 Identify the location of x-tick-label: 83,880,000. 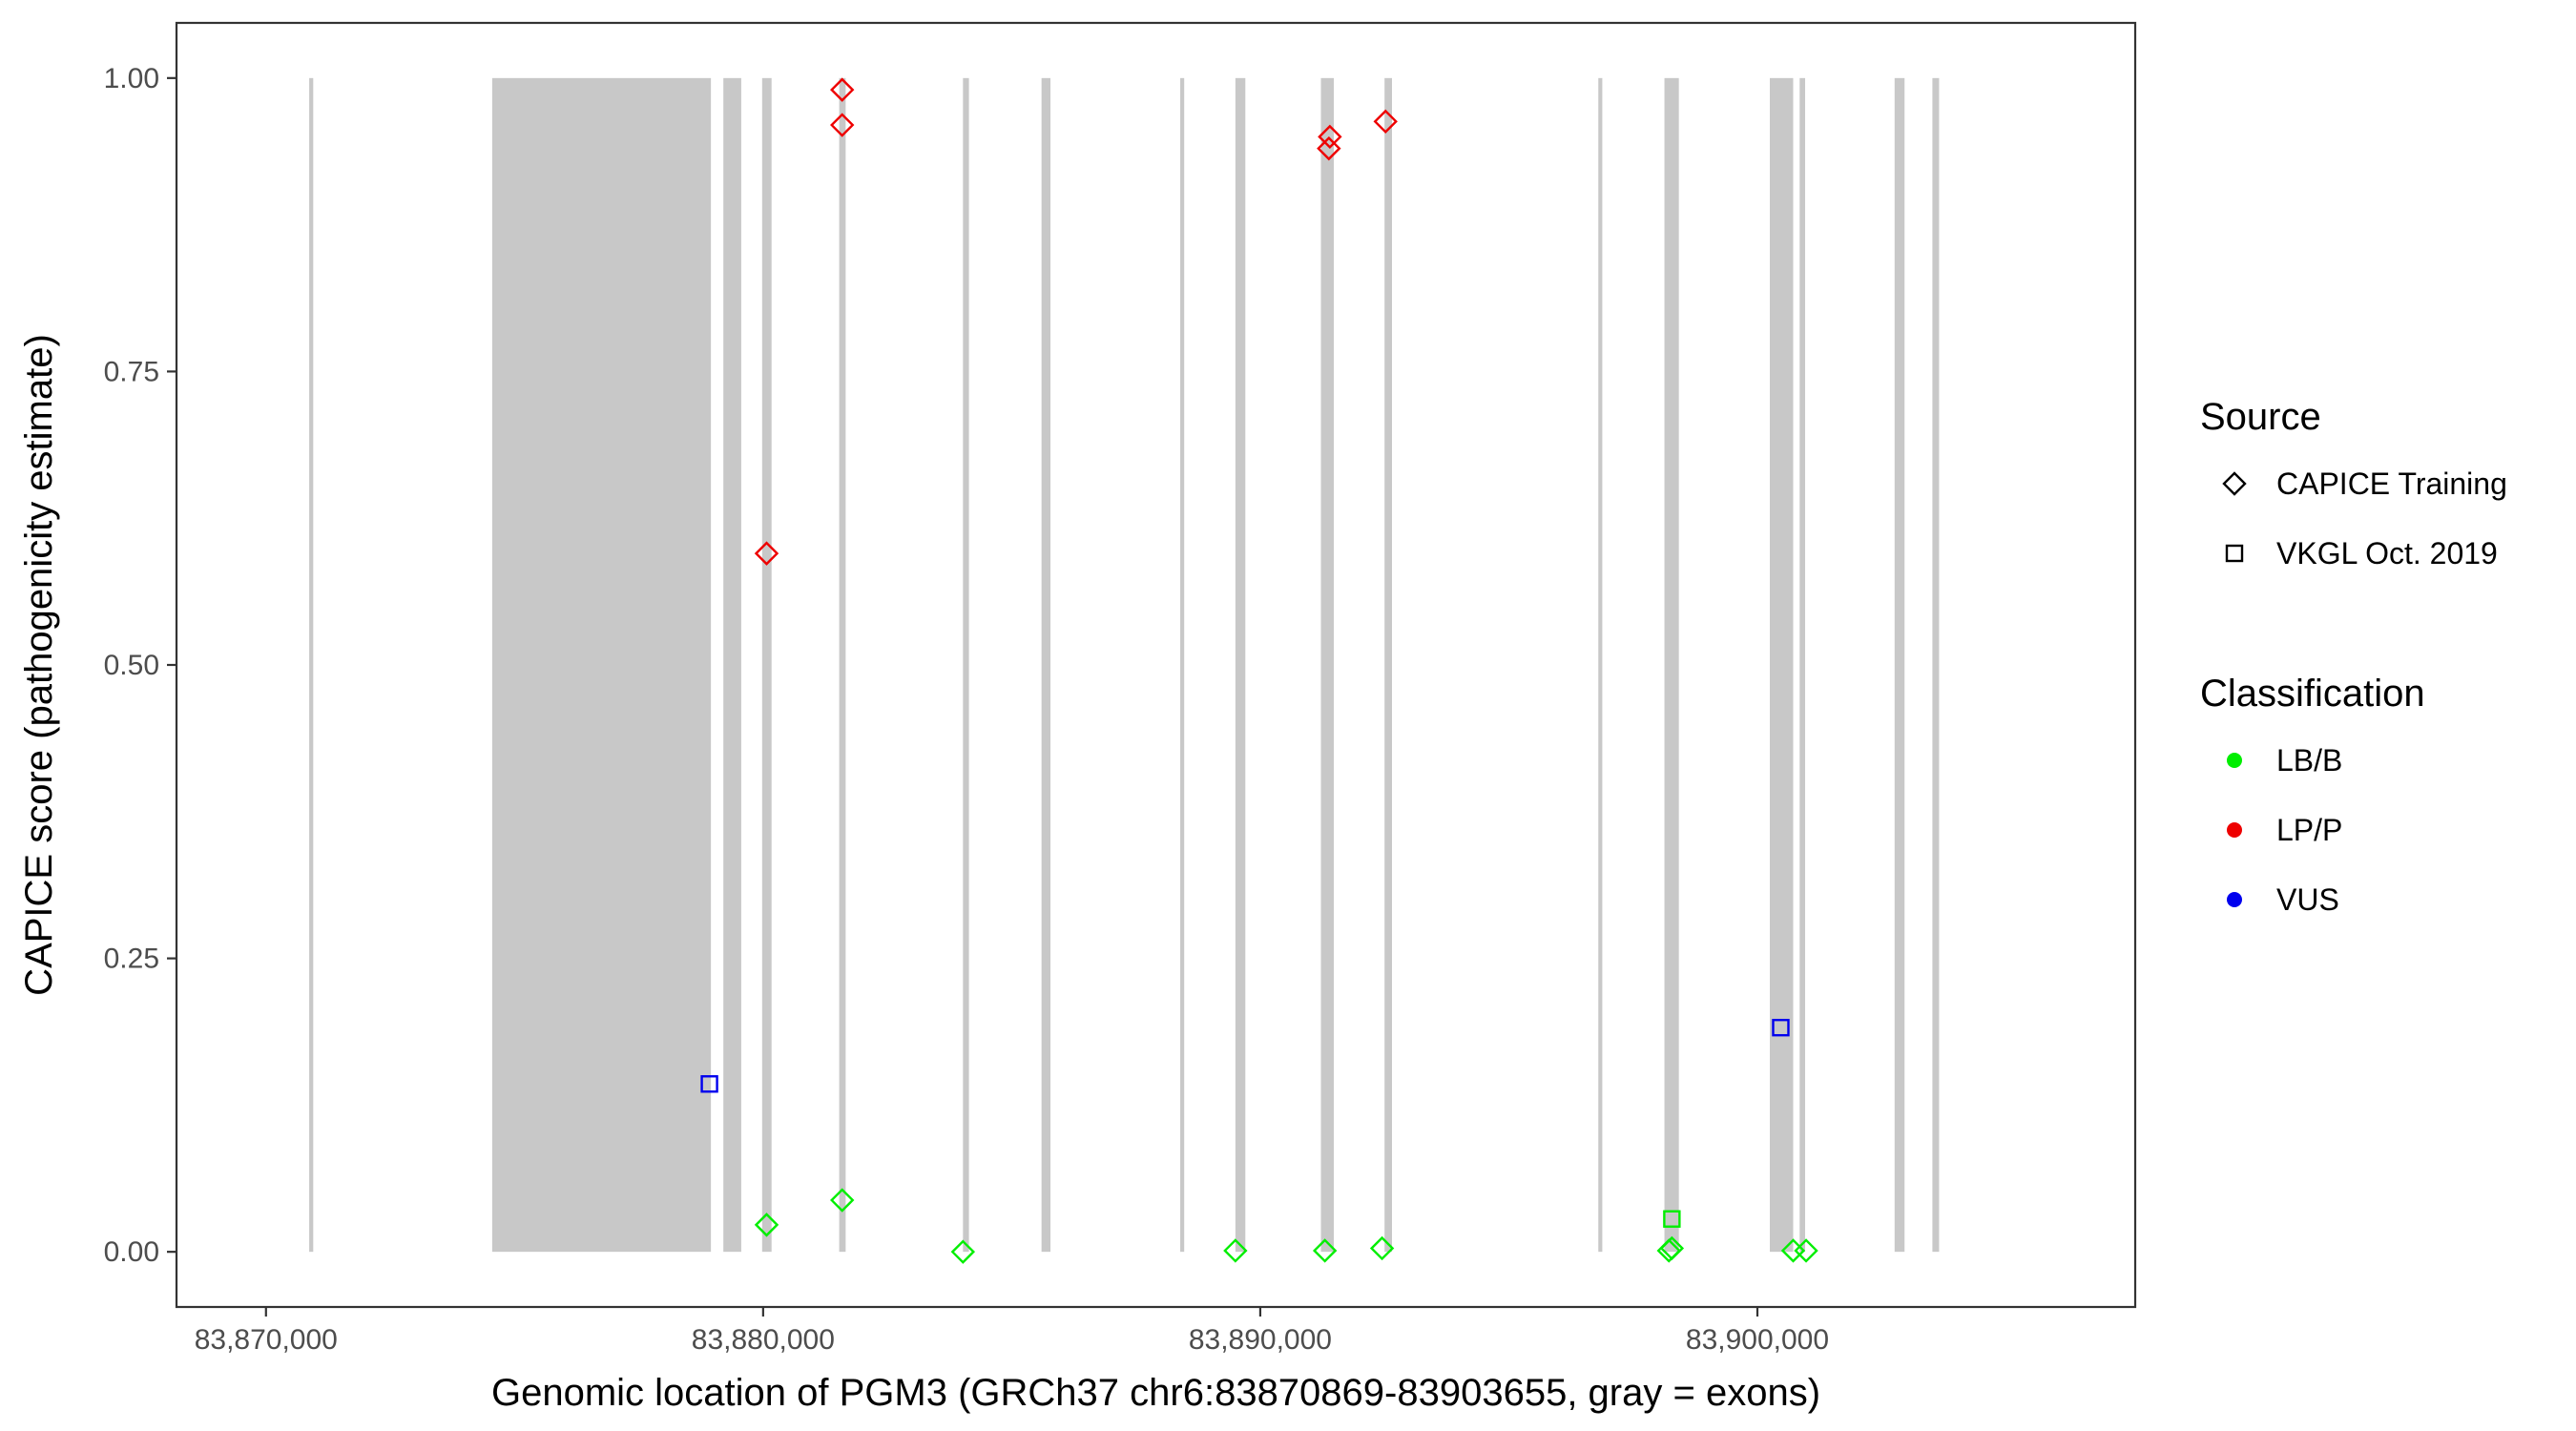
(763, 1340).